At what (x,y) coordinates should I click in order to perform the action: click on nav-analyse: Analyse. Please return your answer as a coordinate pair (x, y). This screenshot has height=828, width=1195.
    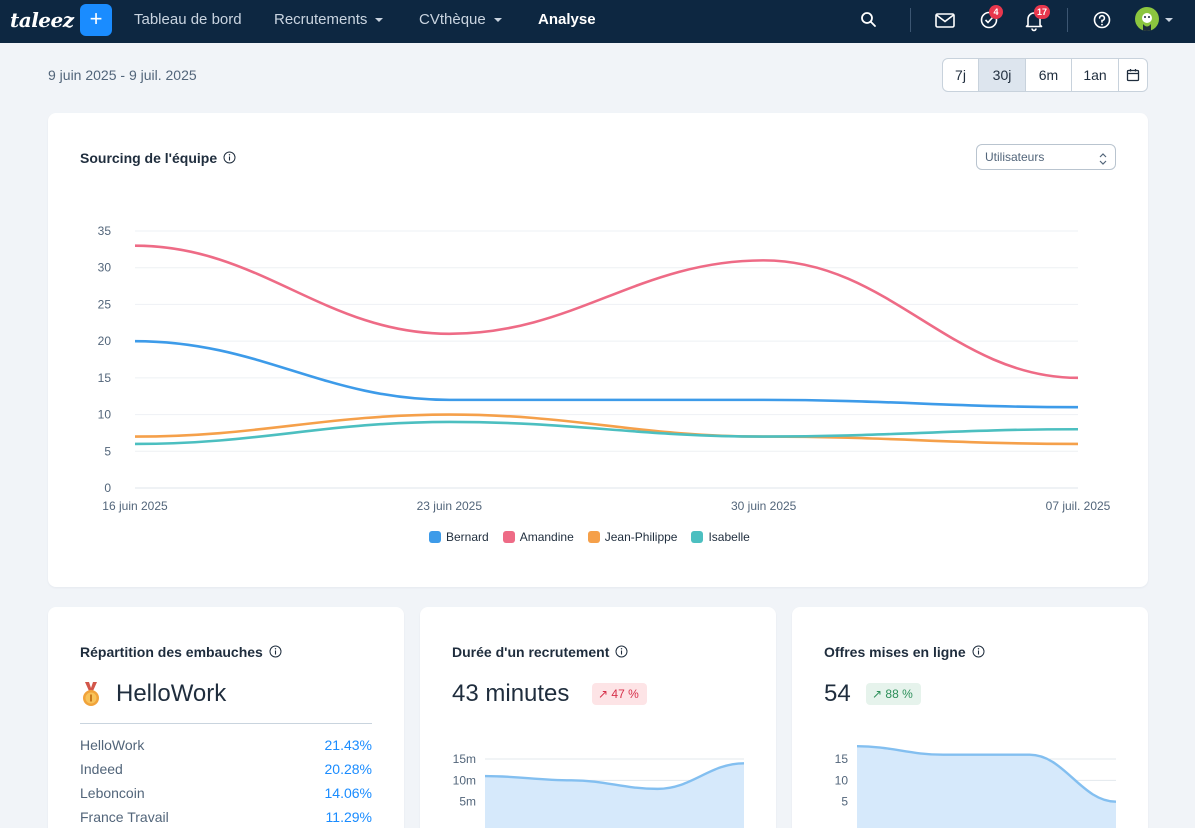
    Looking at the image, I should click on (567, 19).